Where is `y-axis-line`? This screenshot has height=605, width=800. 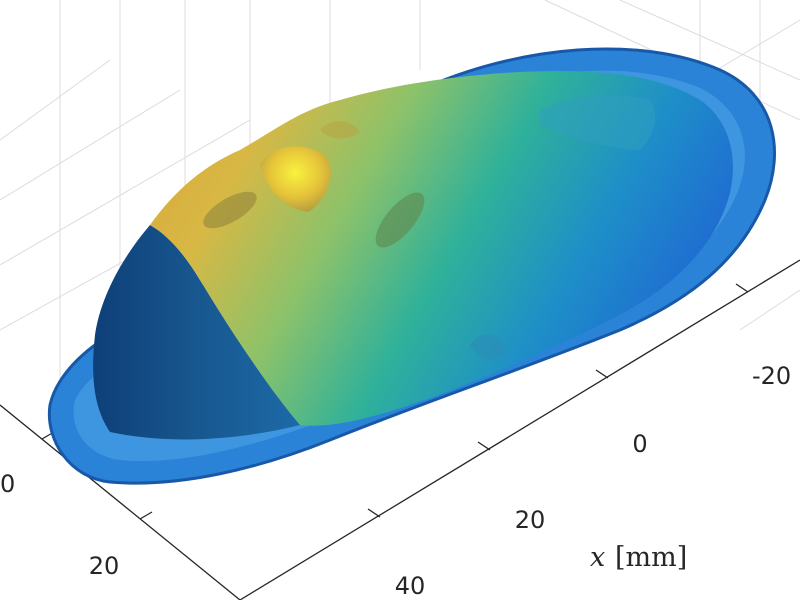
y-axis-line is located at coordinates (120, 502).